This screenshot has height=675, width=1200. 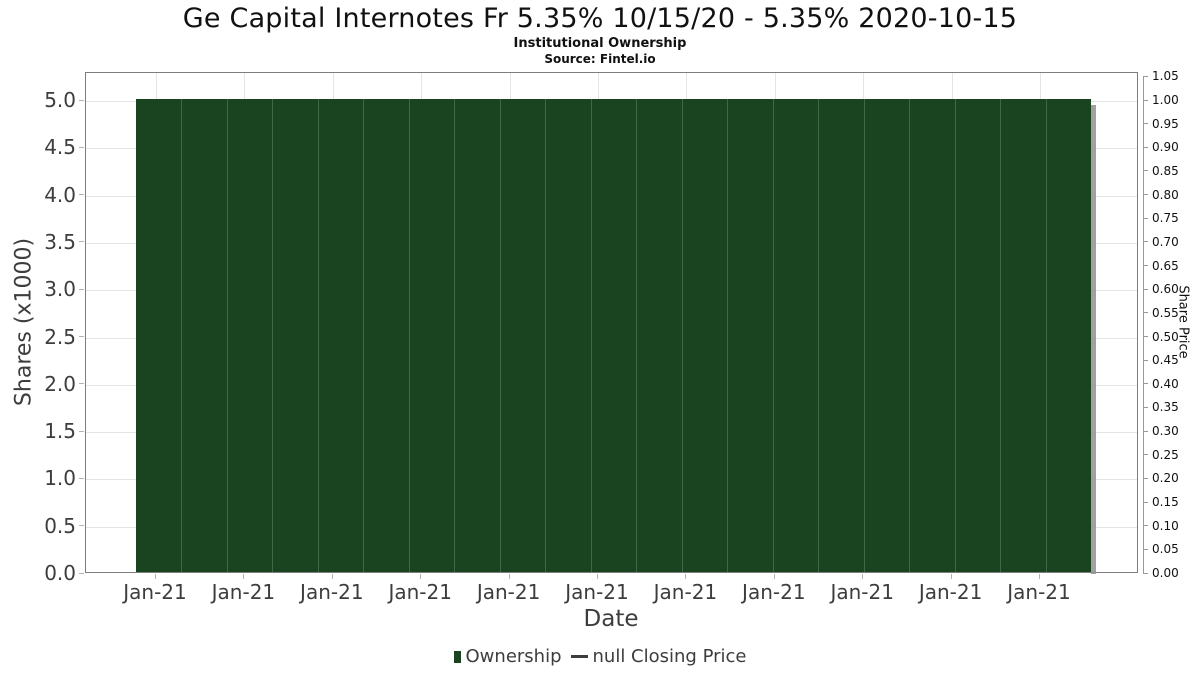 I want to click on left-tick-label: 4.0, so click(x=60, y=194).